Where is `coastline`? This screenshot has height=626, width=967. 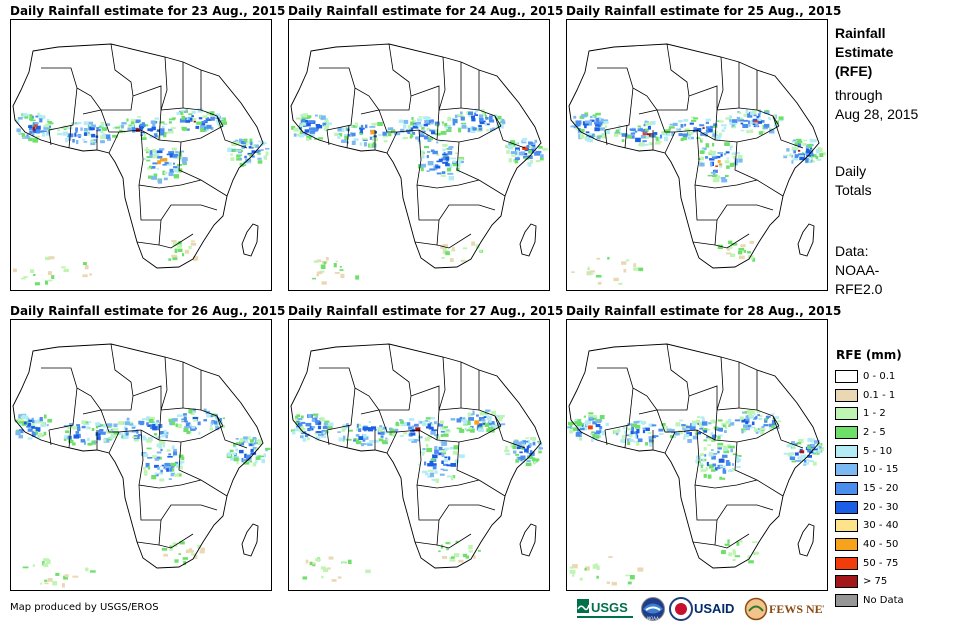 coastline is located at coordinates (694, 156).